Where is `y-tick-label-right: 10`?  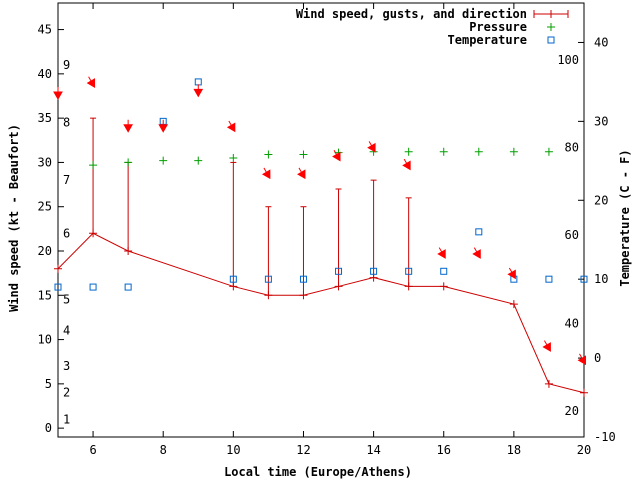 y-tick-label-right: 10 is located at coordinates (601, 279).